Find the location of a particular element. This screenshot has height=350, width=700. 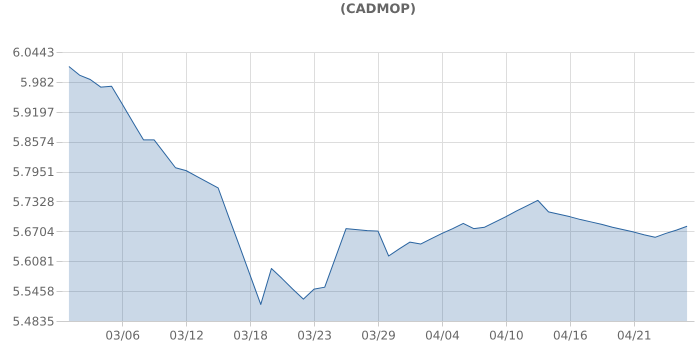

y-tick-label: 5.982 is located at coordinates (37, 82).